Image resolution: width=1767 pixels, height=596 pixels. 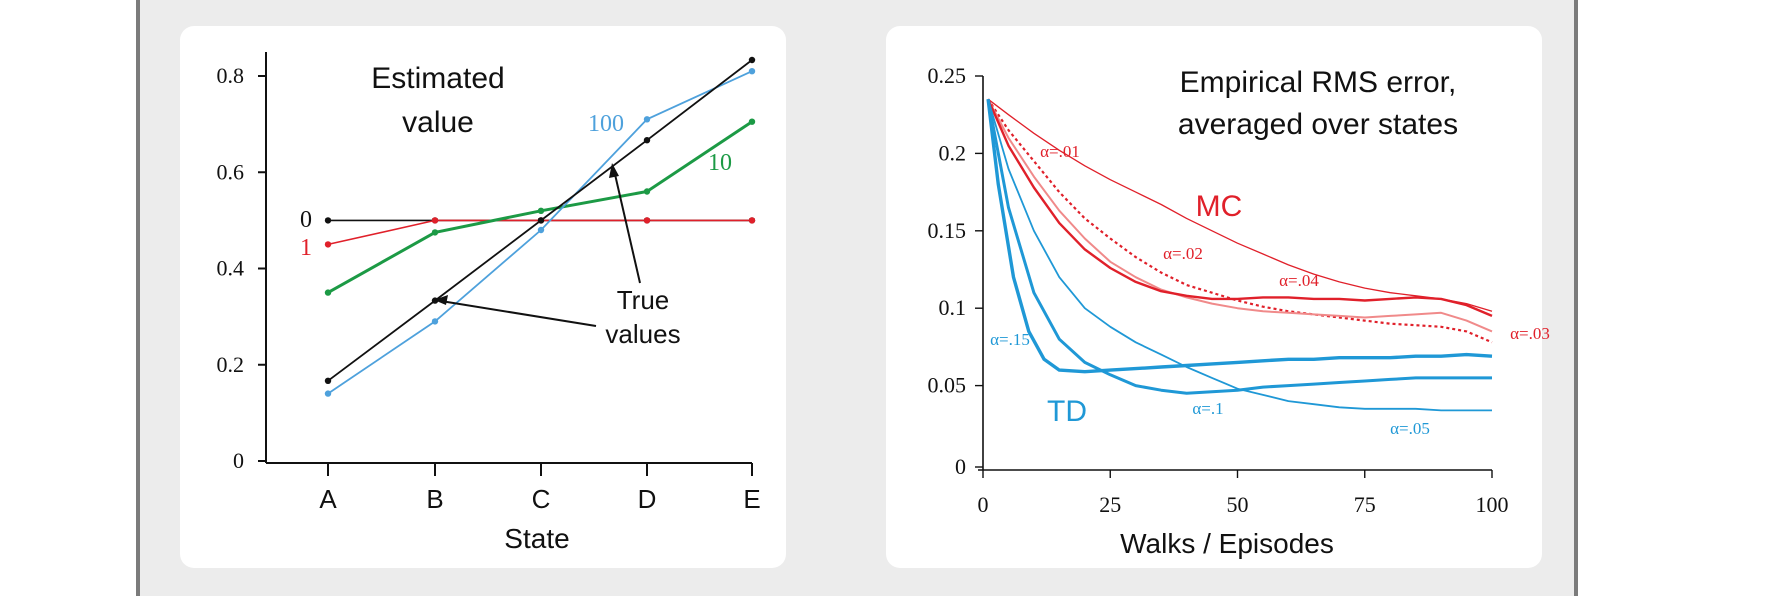 I want to click on left-chart-title-line2: value, so click(x=438, y=122).